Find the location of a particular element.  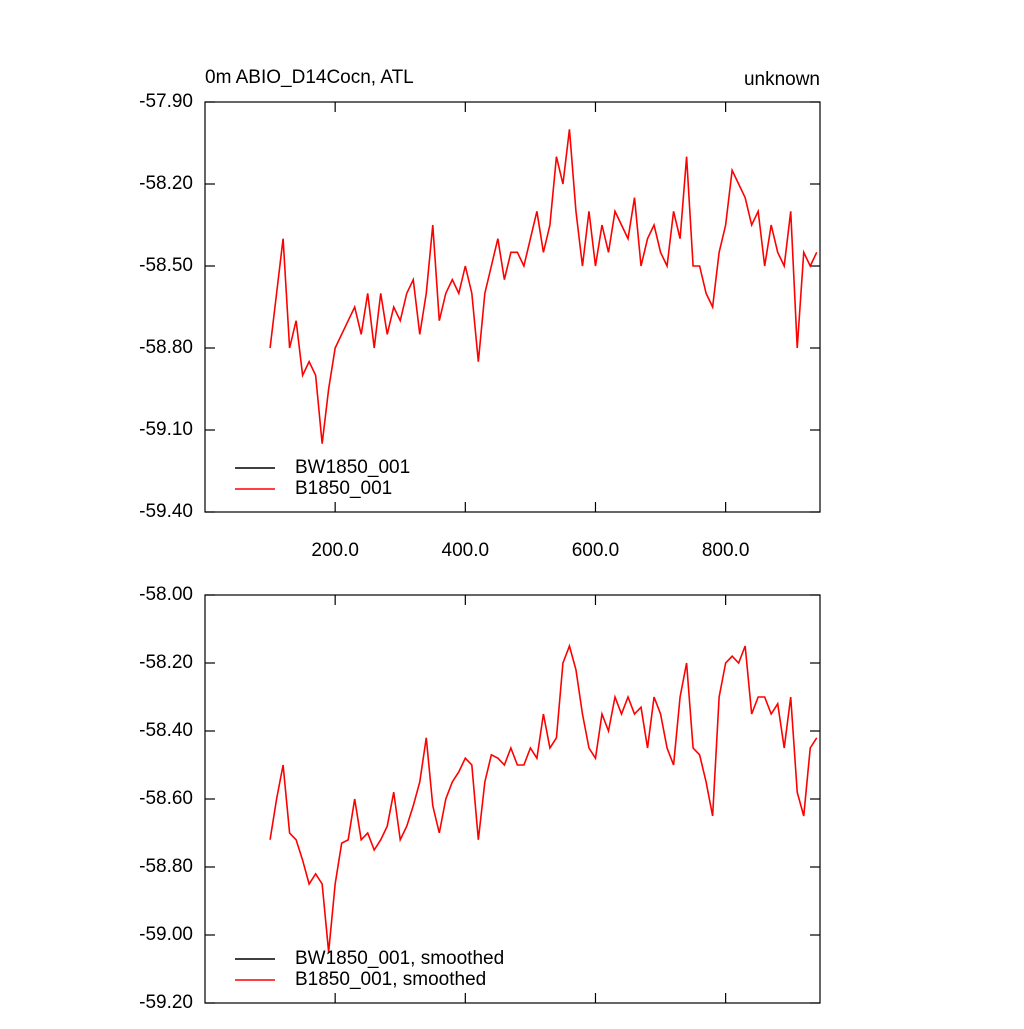

y-tick-label: -59.20 is located at coordinates (166, 1002).